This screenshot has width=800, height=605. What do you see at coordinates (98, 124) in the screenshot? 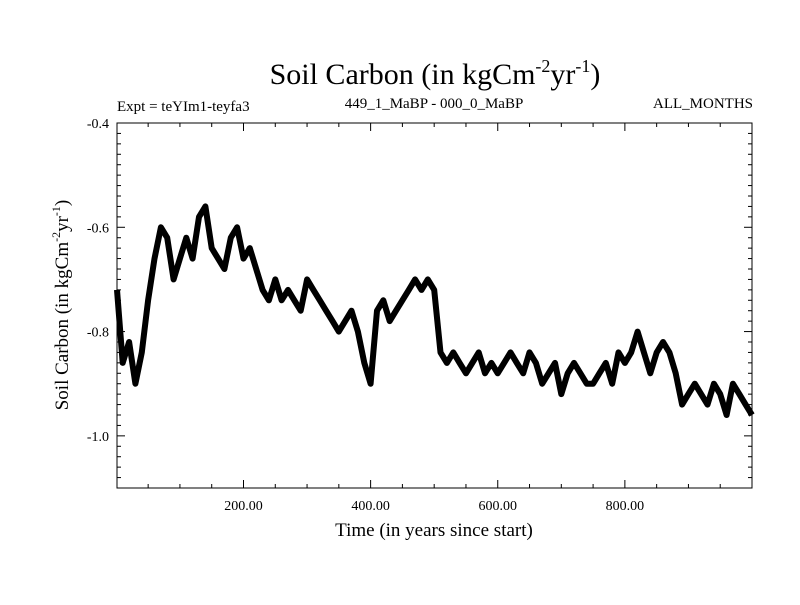
I see `y-tick-label-3: -0.4` at bounding box center [98, 124].